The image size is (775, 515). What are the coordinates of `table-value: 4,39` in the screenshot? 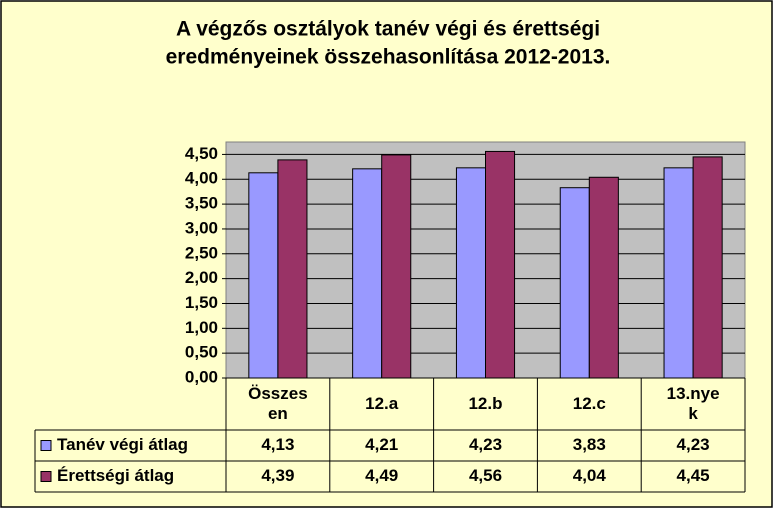 It's located at (277, 475).